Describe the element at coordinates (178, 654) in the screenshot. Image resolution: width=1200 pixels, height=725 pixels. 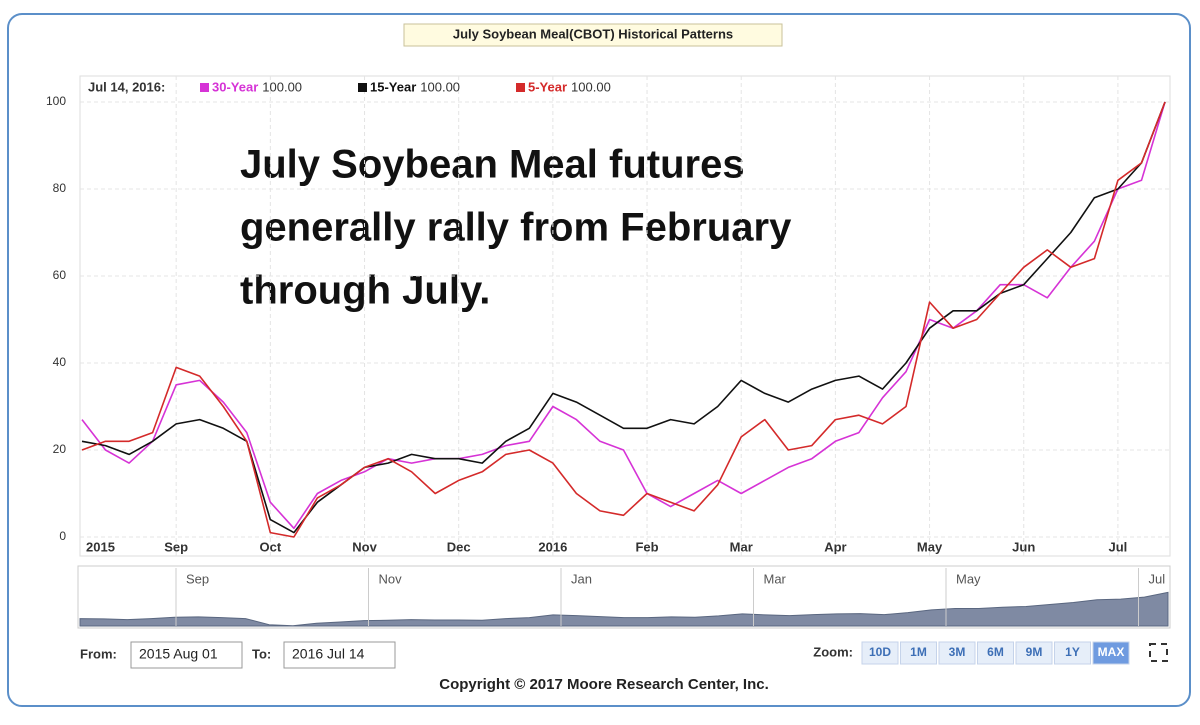
I see `from-value: 2015 Aug 01` at that location.